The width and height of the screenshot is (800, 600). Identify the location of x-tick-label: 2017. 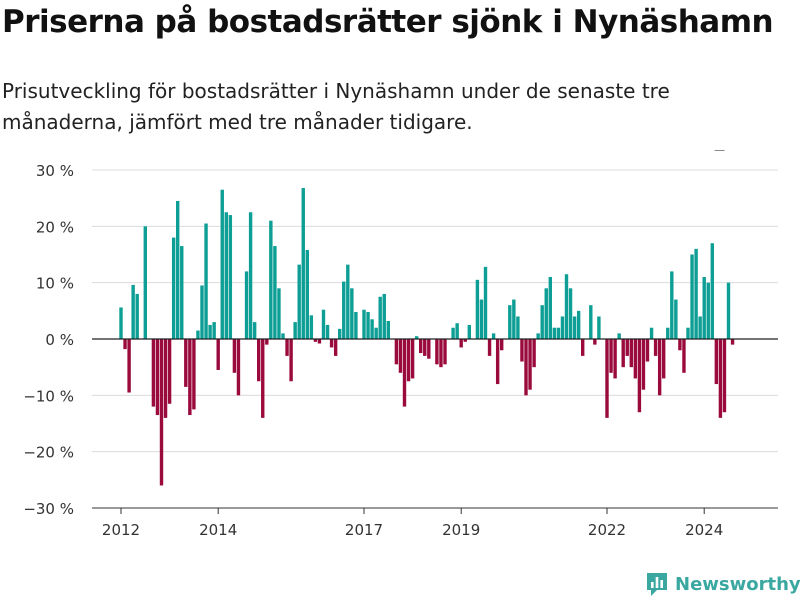
(364, 530).